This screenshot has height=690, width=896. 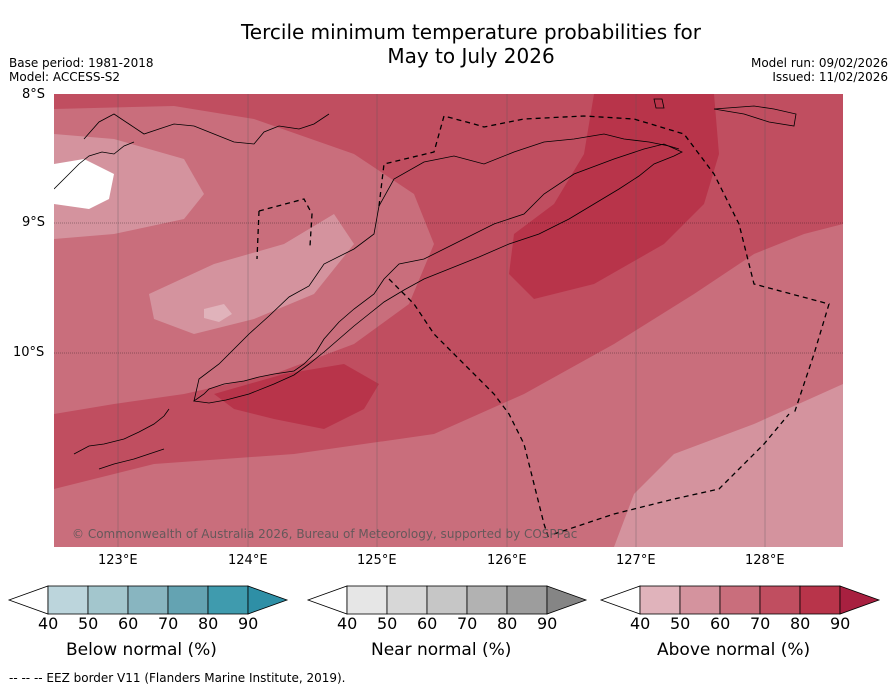 What do you see at coordinates (680, 623) in the screenshot?
I see `above-normal-tick-50: 50` at bounding box center [680, 623].